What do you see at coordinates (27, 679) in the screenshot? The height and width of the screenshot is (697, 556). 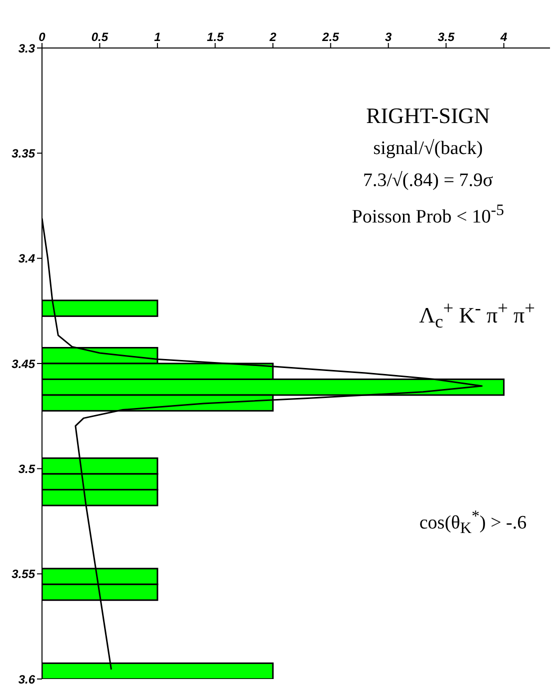 I see `y-tick-label: 3.6` at bounding box center [27, 679].